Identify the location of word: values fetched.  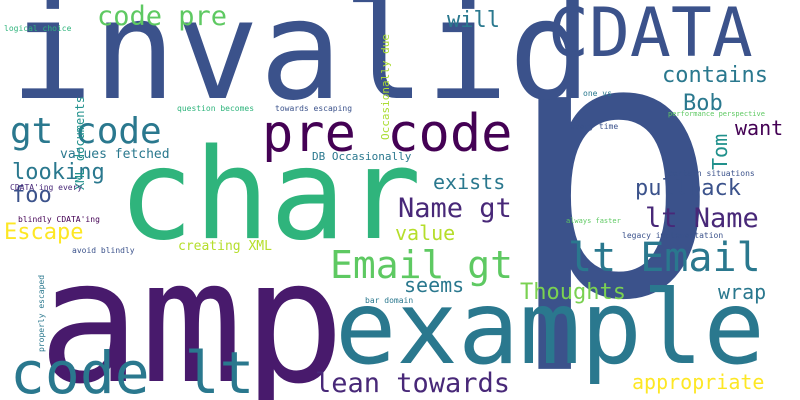
(115, 154).